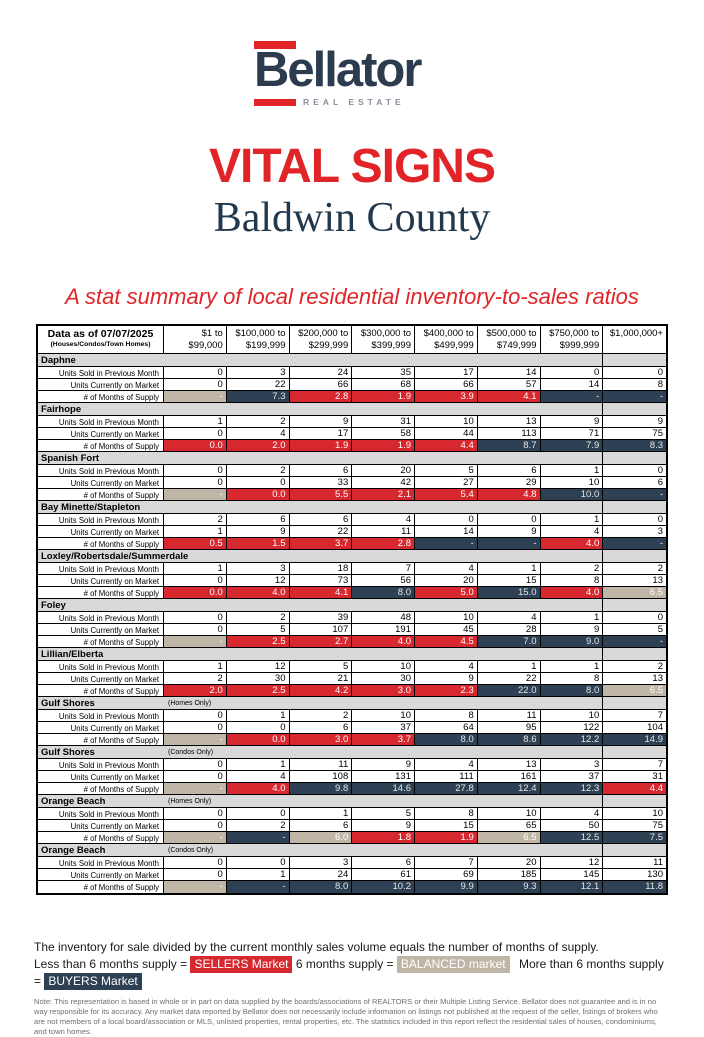 The image size is (704, 1037). Describe the element at coordinates (634, 728) in the screenshot. I see `value-cell: 104` at that location.